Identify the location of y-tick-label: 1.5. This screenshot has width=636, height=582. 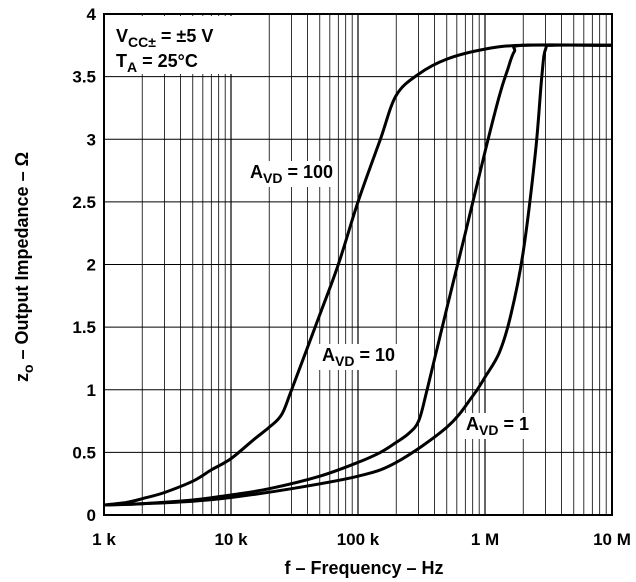
(84, 327).